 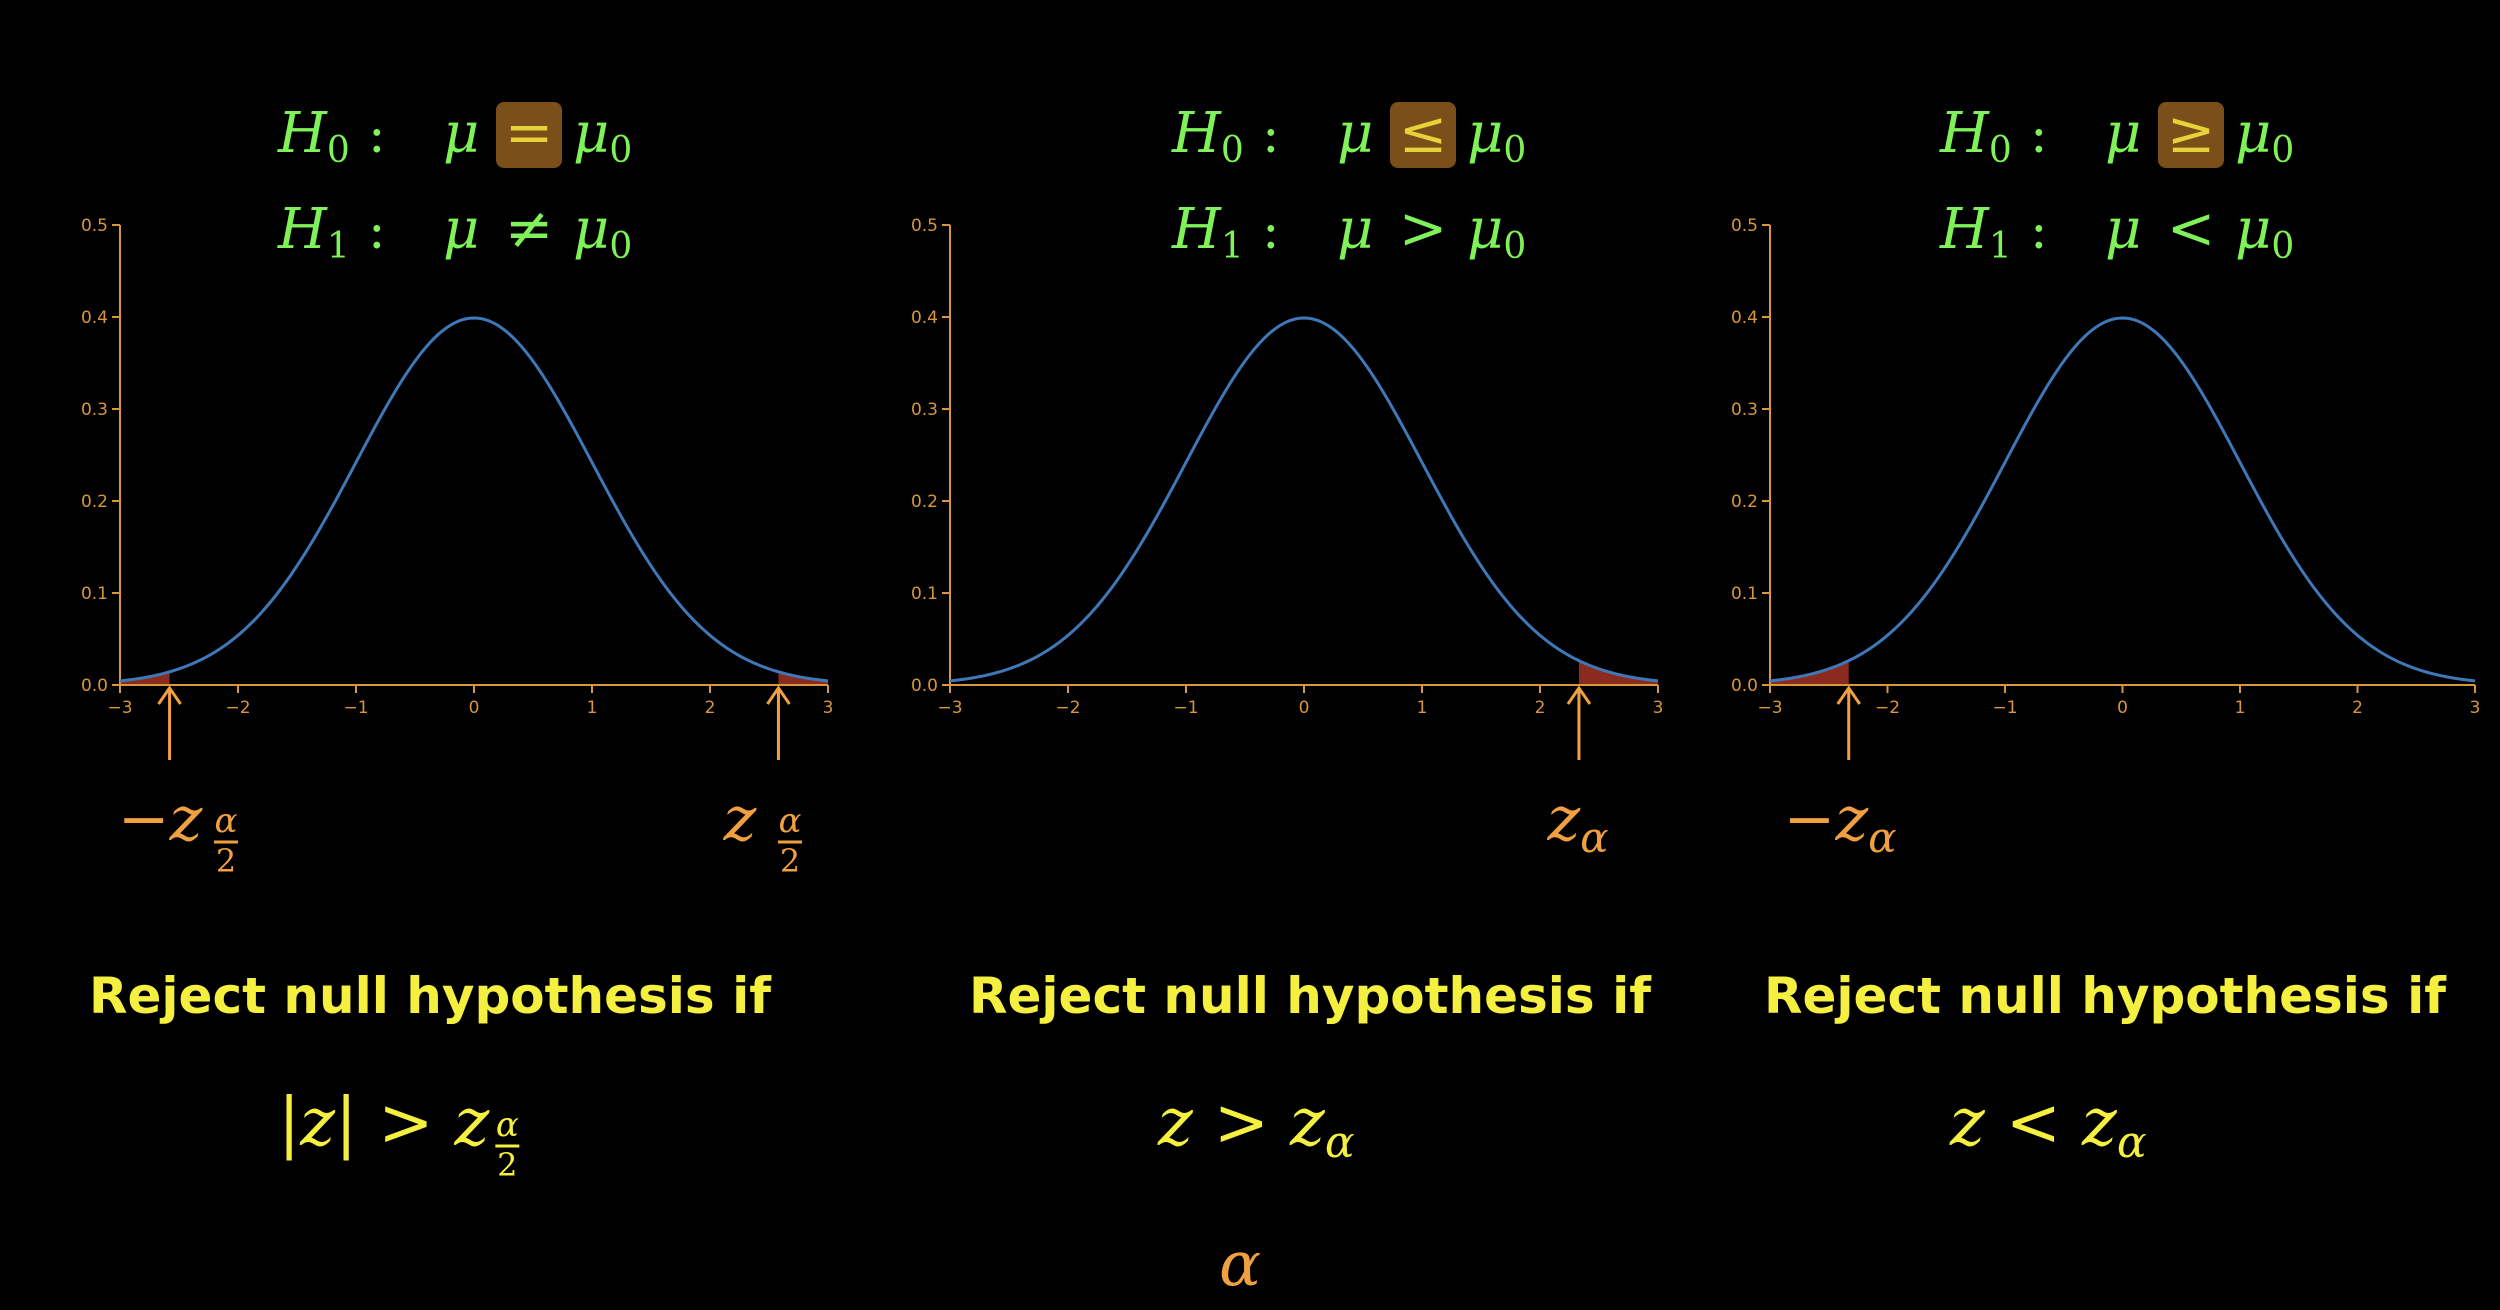 I want to click on alpha-symbol: α, so click(x=1240, y=1263).